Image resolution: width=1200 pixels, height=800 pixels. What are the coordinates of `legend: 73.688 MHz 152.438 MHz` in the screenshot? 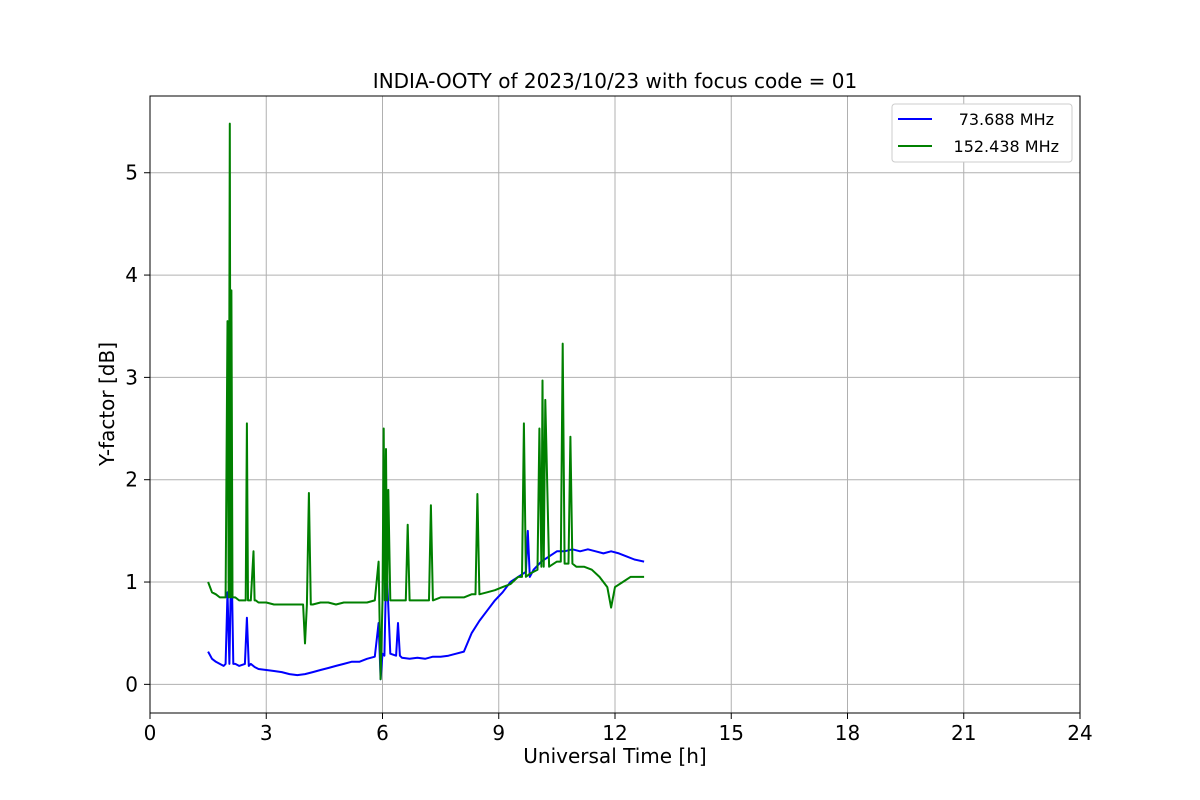 It's located at (982, 133).